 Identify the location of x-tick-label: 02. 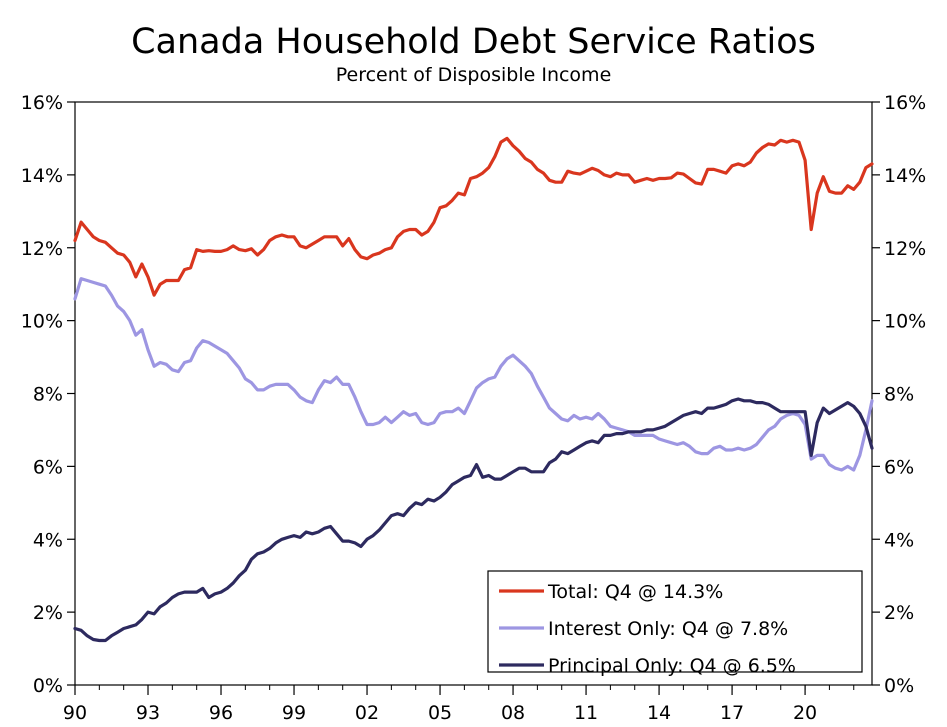
(367, 713).